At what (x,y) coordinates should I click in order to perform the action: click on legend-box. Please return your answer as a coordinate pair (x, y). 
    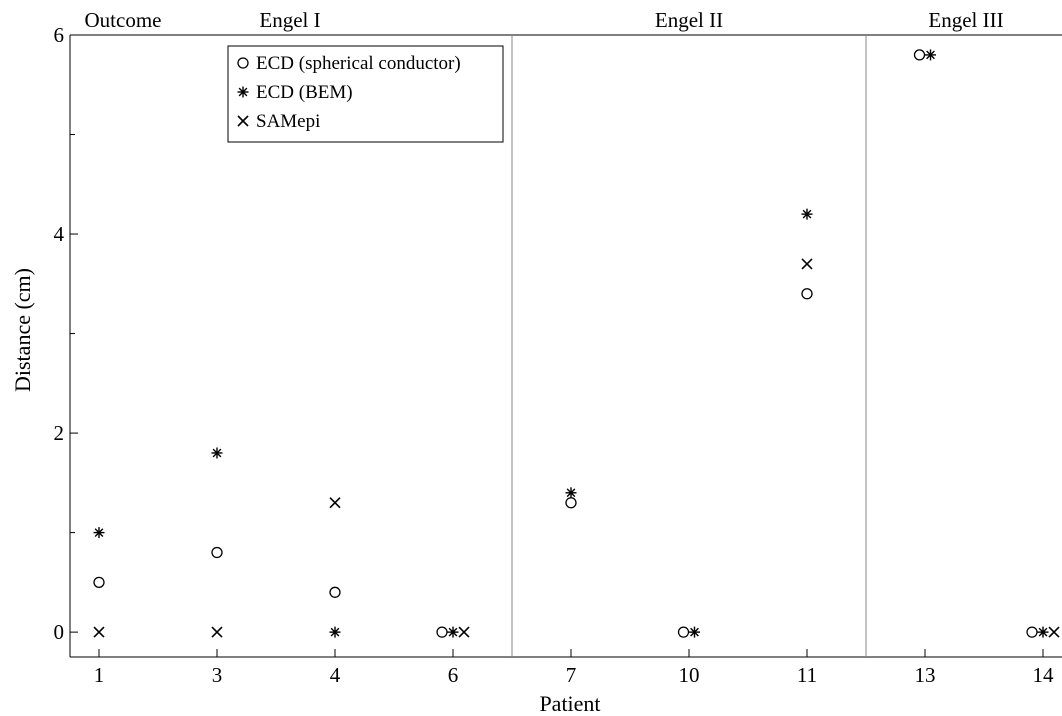
    Looking at the image, I should click on (365, 94).